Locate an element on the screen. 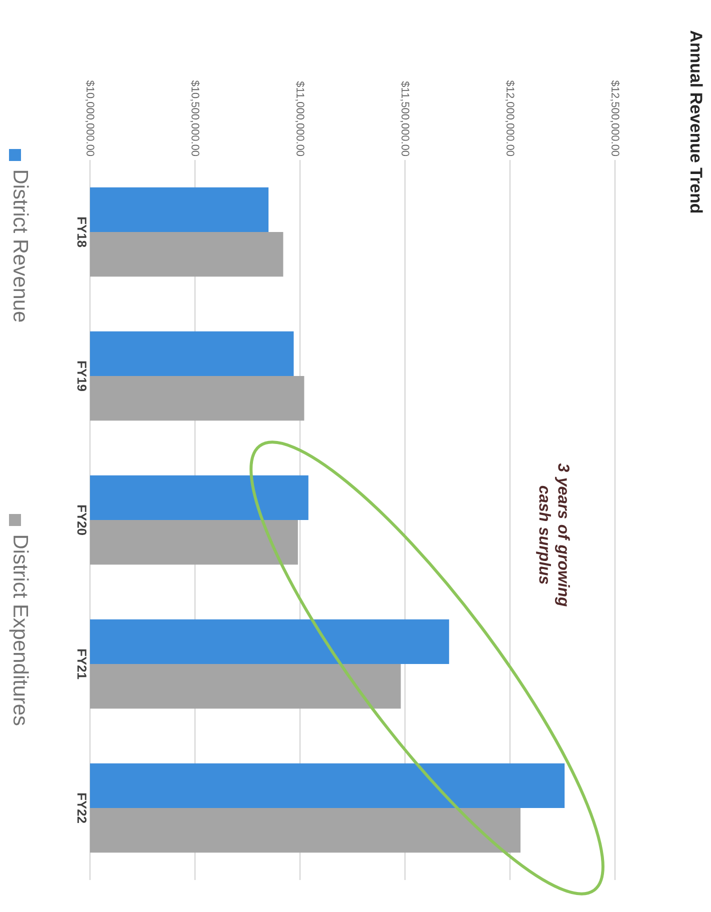 This screenshot has width=711, height=912. x-tick-label: $10,000,000.00 is located at coordinates (90, 118).